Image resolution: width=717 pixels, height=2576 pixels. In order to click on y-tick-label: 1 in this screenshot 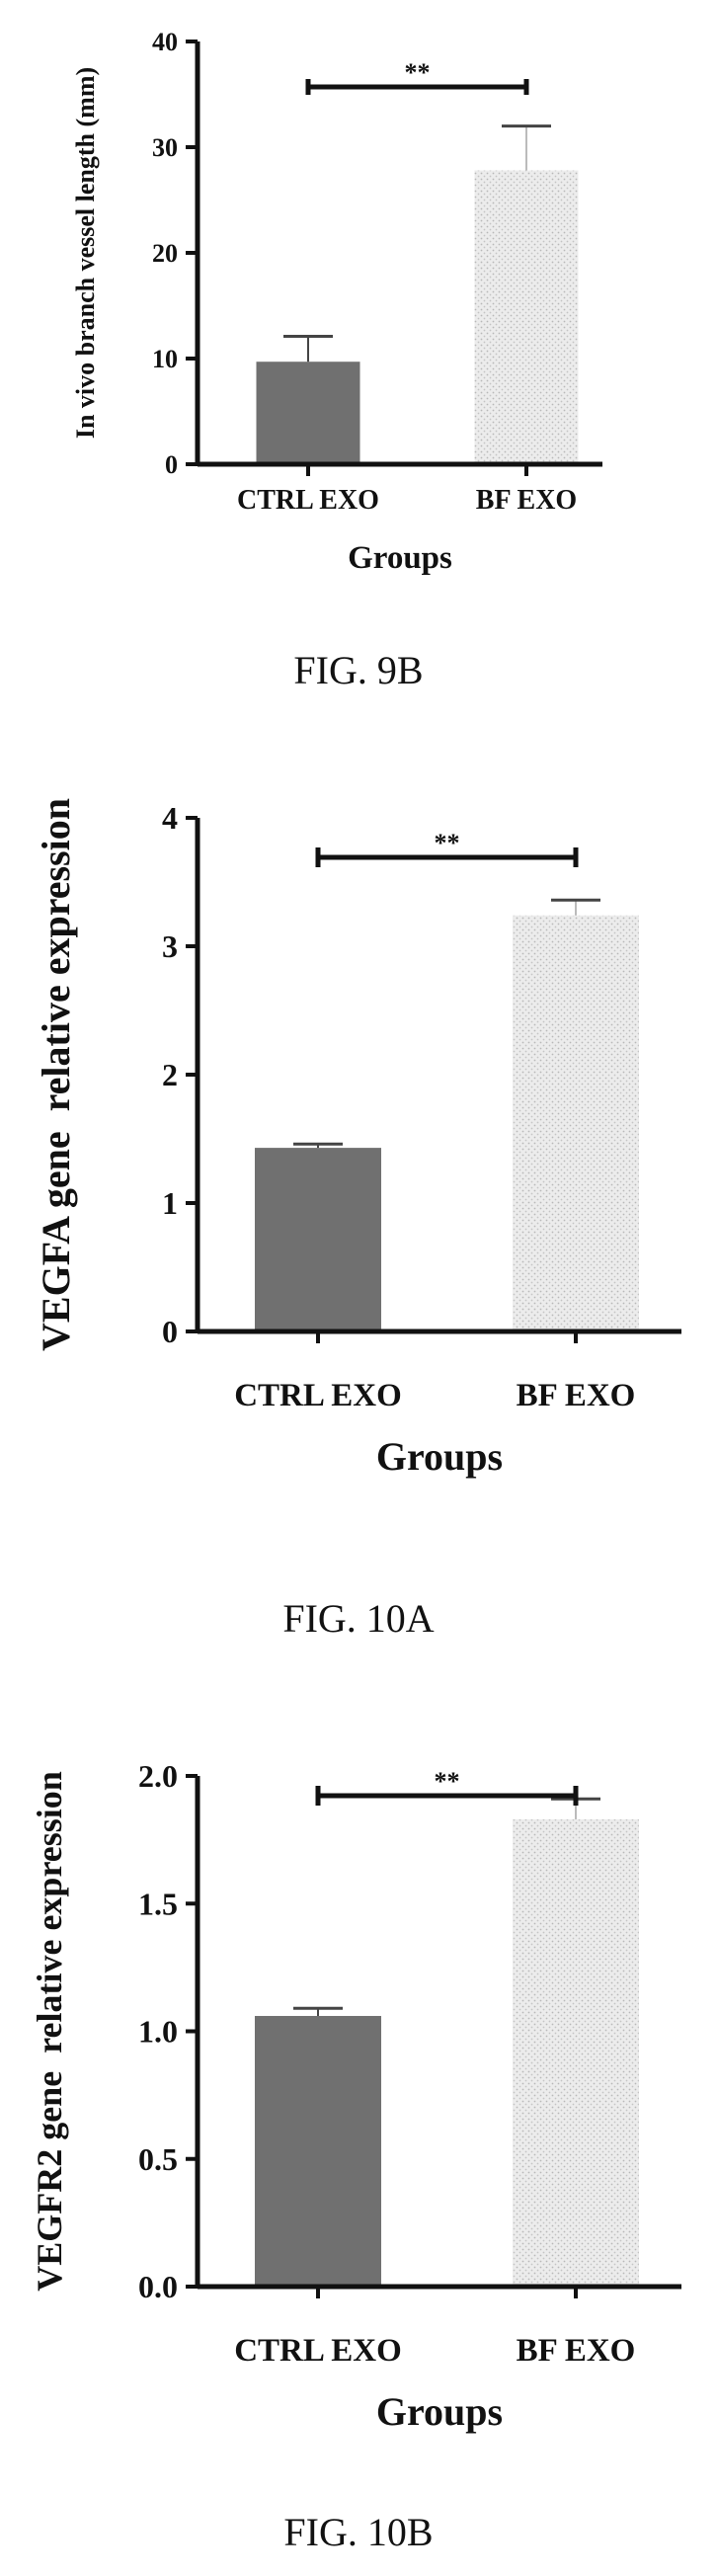, I will do `click(170, 1203)`.